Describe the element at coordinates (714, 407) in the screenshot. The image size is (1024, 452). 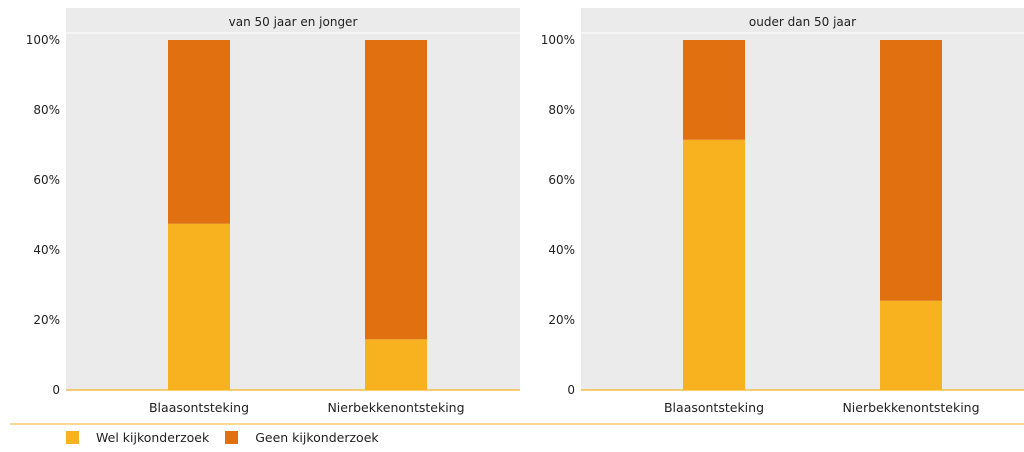
I see `panel-2-category-label-1: Blaasontsteking` at that location.